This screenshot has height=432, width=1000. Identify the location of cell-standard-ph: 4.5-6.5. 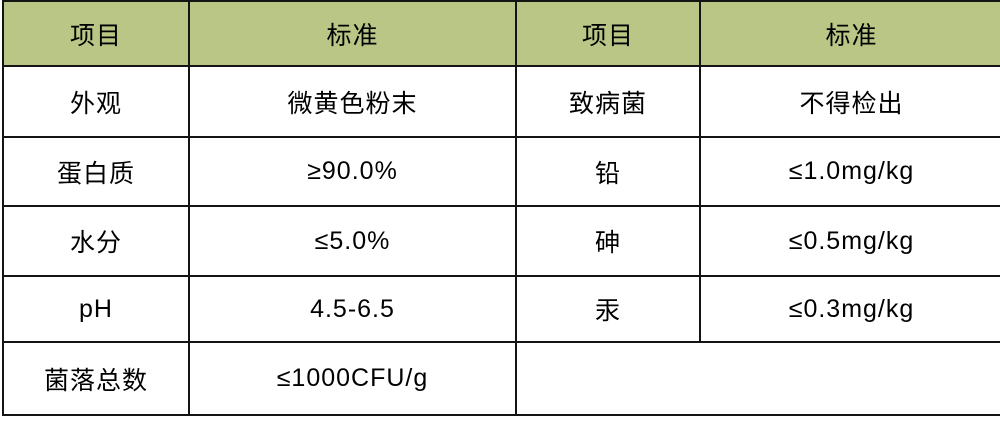
(352, 309).